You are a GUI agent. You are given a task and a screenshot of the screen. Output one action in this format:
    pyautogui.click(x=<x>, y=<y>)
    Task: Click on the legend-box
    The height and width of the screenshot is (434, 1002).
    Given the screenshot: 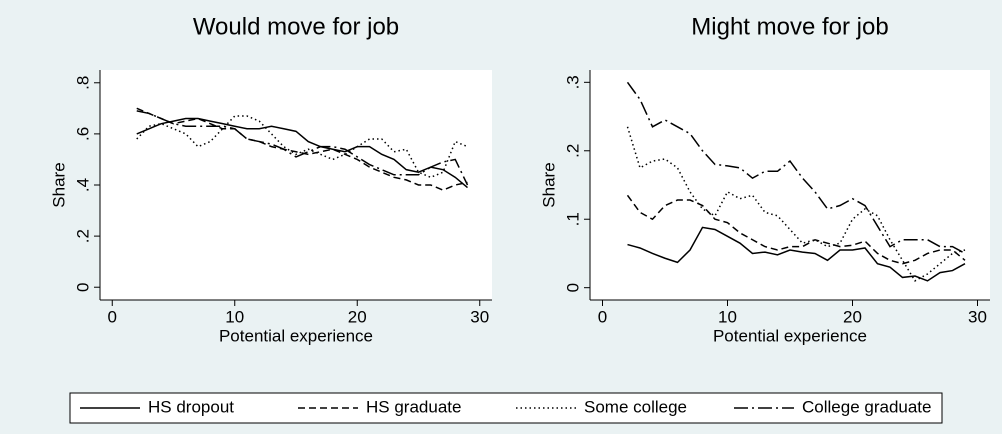 What is the action you would take?
    pyautogui.click(x=506, y=408)
    